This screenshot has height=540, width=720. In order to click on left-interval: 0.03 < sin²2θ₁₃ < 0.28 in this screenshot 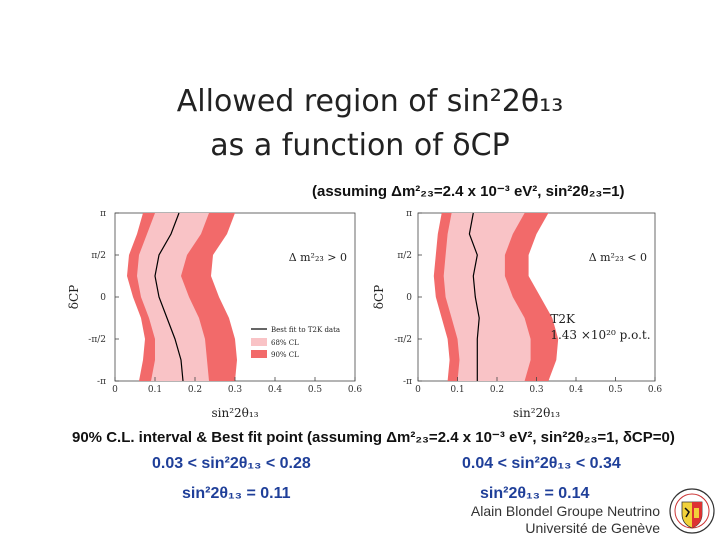, I will do `click(231, 463)`.